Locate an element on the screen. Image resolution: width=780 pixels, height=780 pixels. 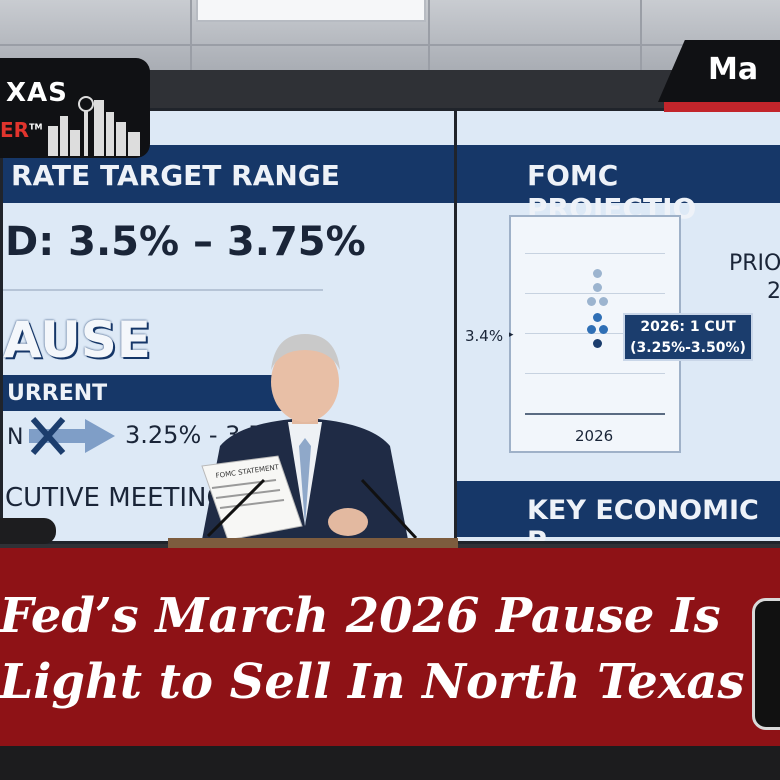
crossed-arrow-icon is located at coordinates (72, 436).